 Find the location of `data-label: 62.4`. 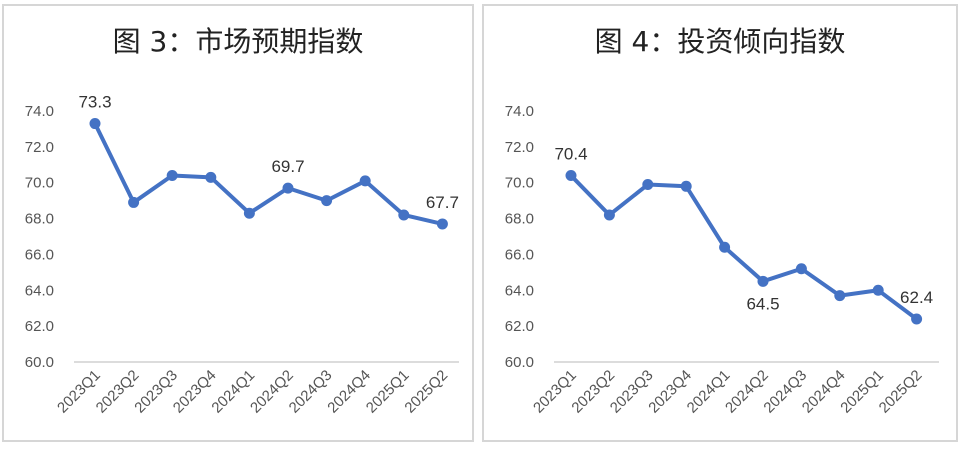

data-label: 62.4 is located at coordinates (916, 297).